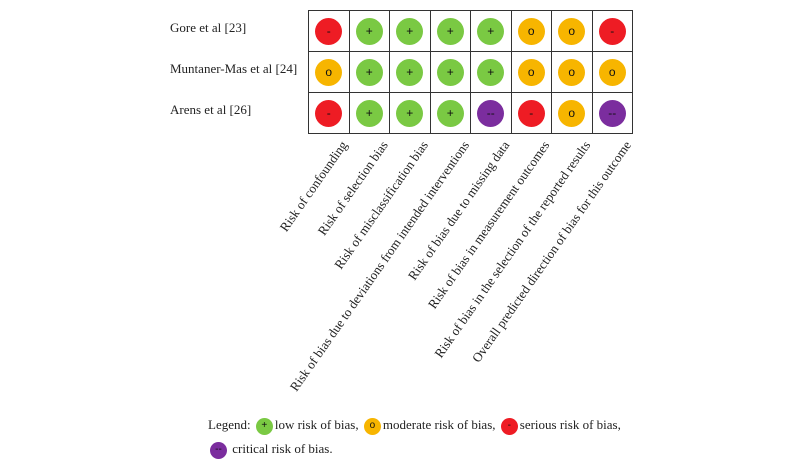 This screenshot has width=800, height=467. Describe the element at coordinates (229, 424) in the screenshot. I see `legend-prefix: Legend:` at that location.